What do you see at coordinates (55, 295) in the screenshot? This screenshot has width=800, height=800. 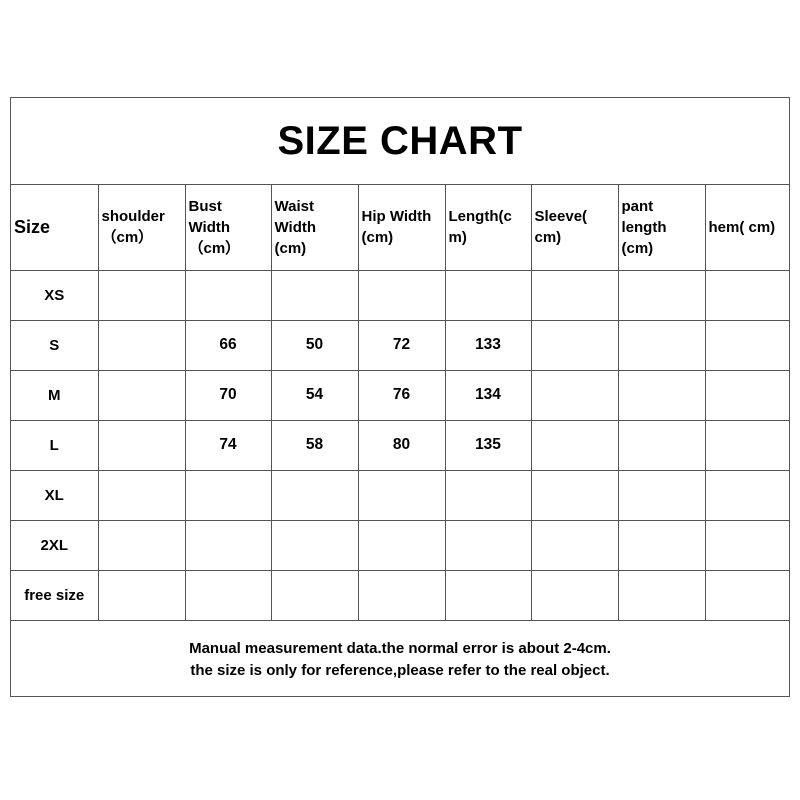 I see `size-label: XS` at bounding box center [55, 295].